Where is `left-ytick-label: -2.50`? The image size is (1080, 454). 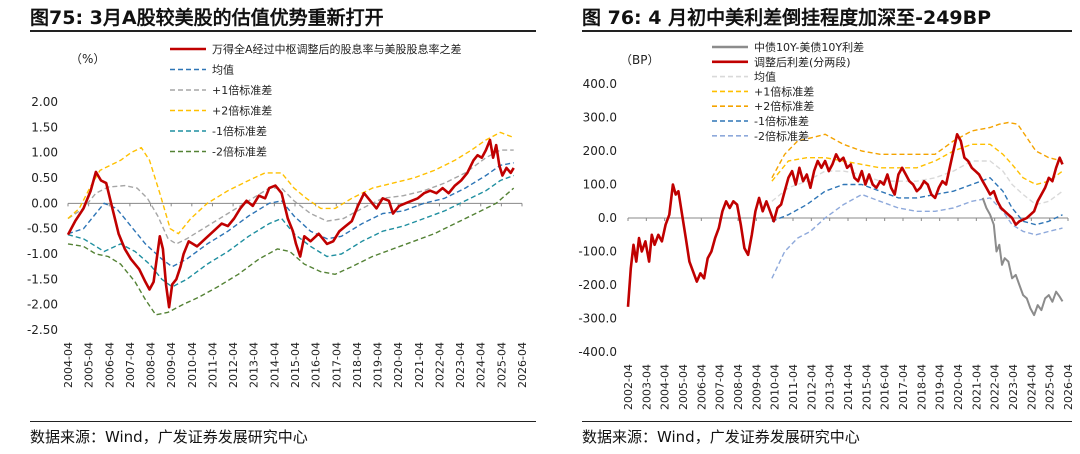
left-ytick-label: -2.50 is located at coordinates (42, 330).